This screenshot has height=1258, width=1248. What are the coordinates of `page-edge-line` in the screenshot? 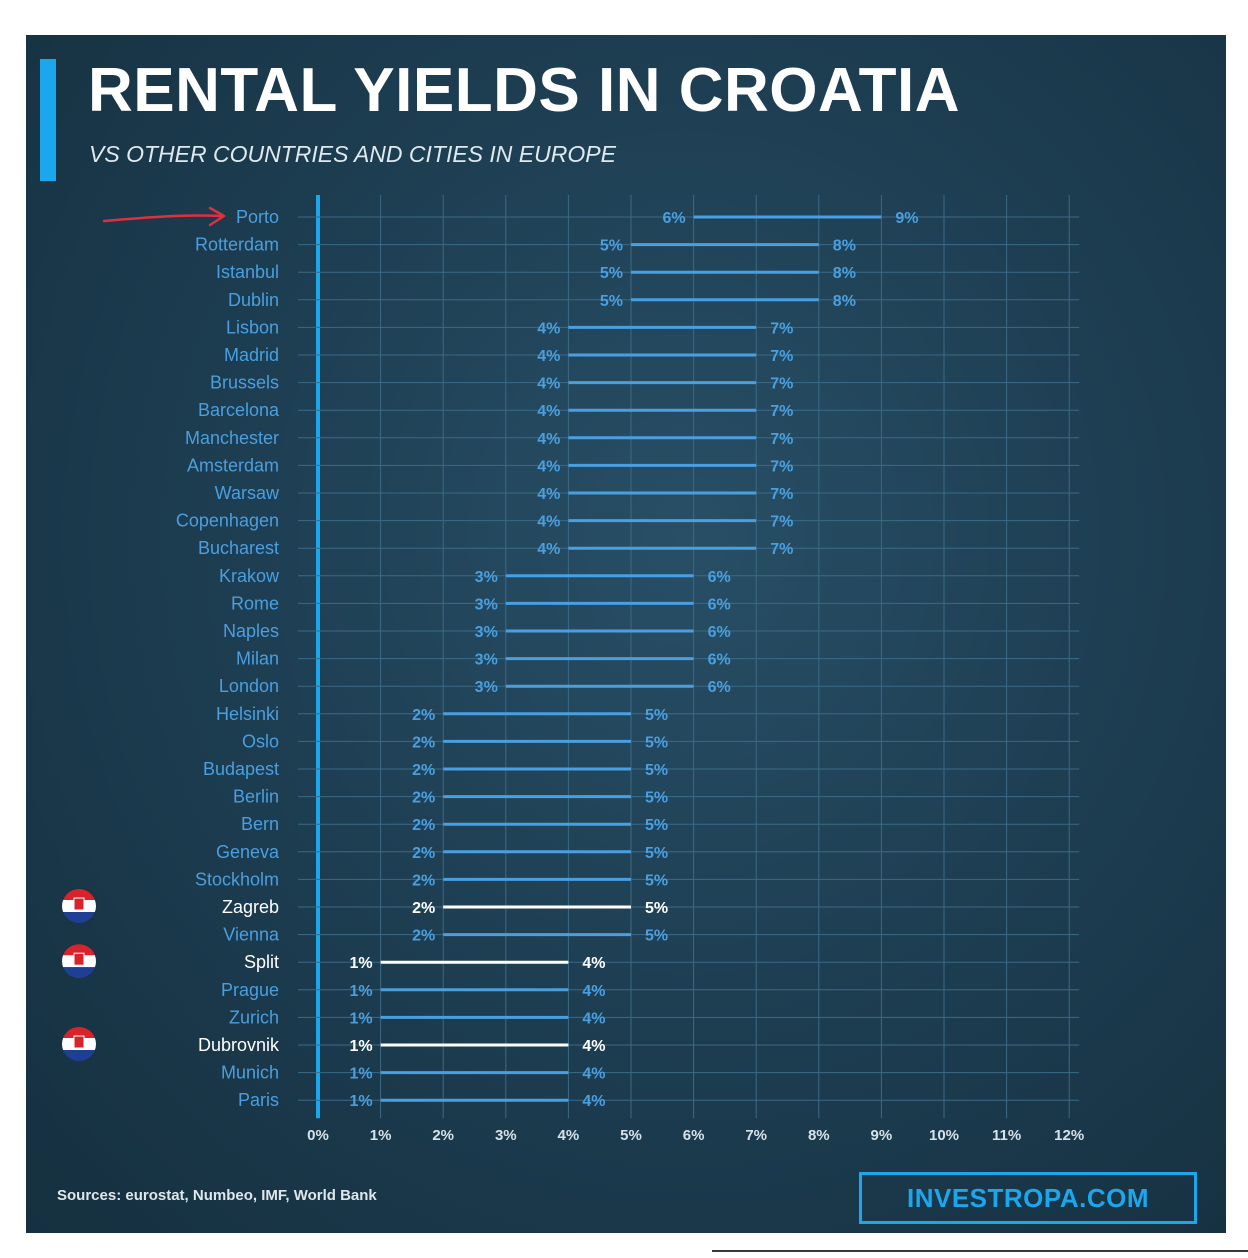 It's located at (980, 1251).